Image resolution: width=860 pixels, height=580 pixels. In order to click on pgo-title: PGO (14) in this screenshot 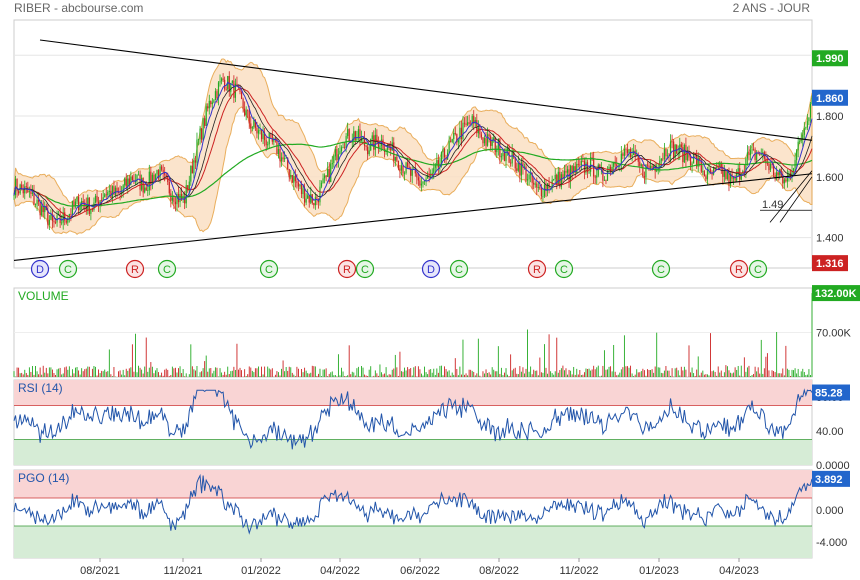, I will do `click(43, 478)`.